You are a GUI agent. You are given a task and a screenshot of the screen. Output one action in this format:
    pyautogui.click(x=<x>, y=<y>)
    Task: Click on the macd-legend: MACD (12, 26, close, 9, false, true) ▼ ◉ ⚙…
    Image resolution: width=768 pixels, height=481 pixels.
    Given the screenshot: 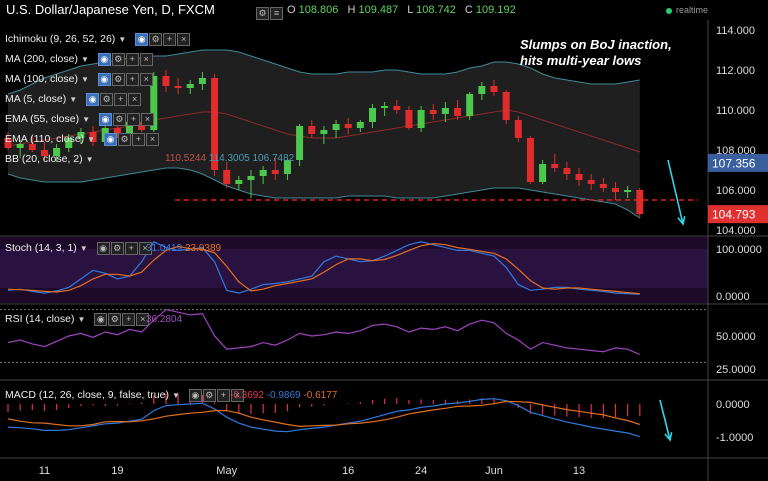 What is the action you would take?
    pyautogui.click(x=125, y=395)
    